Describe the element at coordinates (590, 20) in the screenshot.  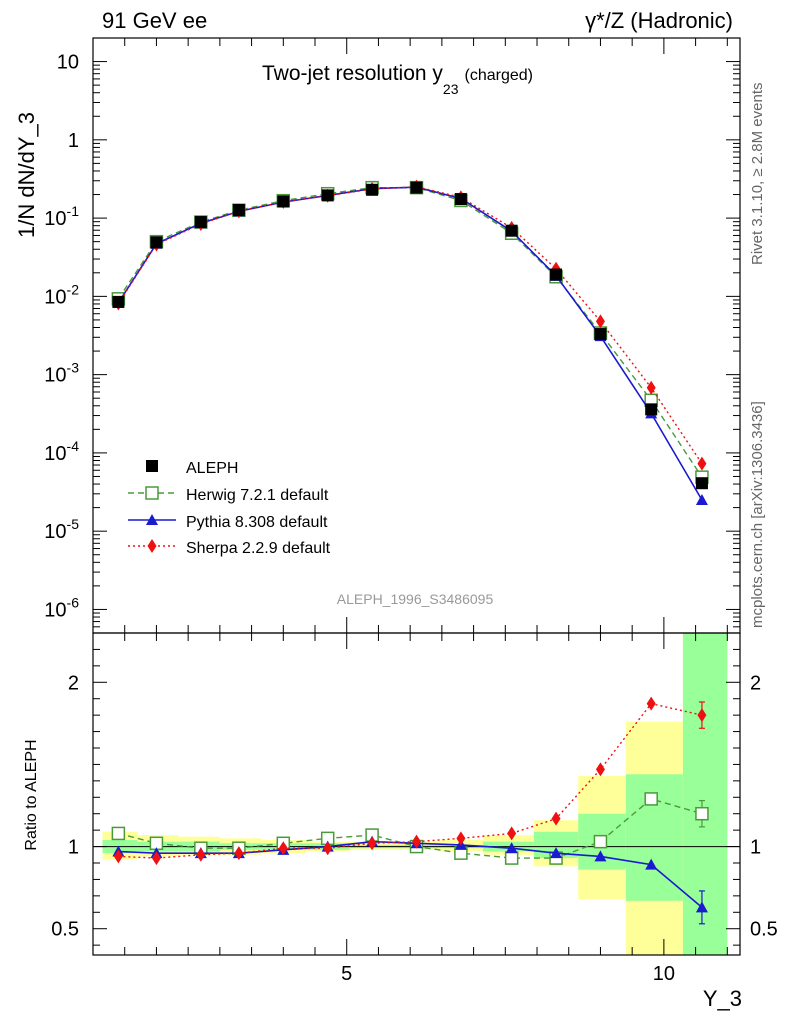
I see `header-right-gamma: γ` at that location.